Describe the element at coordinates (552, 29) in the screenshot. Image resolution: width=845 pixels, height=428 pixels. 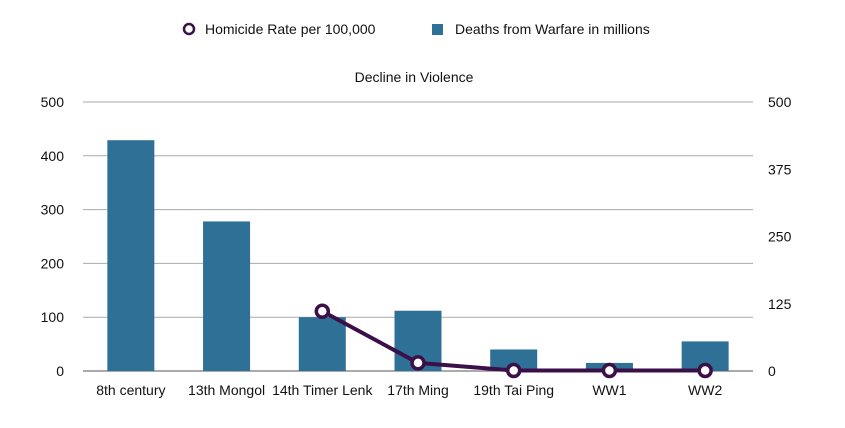
I see `legend-label-warfare: Deaths from Warfare in millions` at that location.